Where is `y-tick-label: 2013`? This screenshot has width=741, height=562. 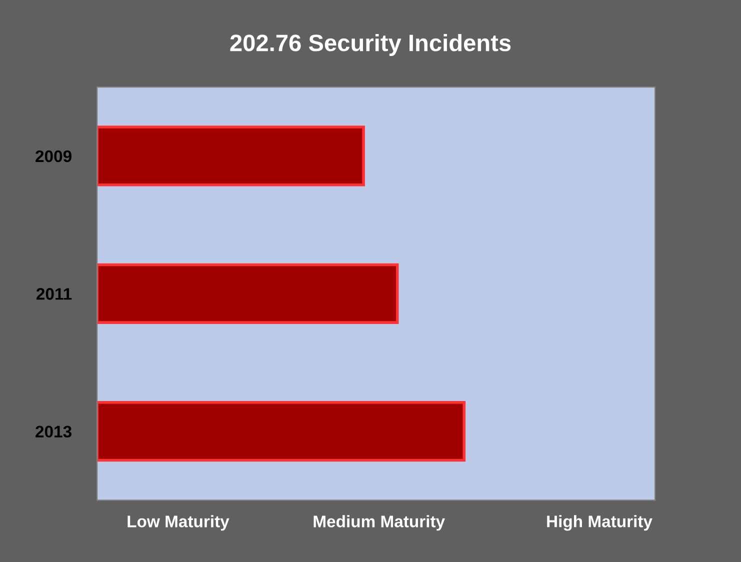 y-tick-label: 2013 is located at coordinates (54, 432).